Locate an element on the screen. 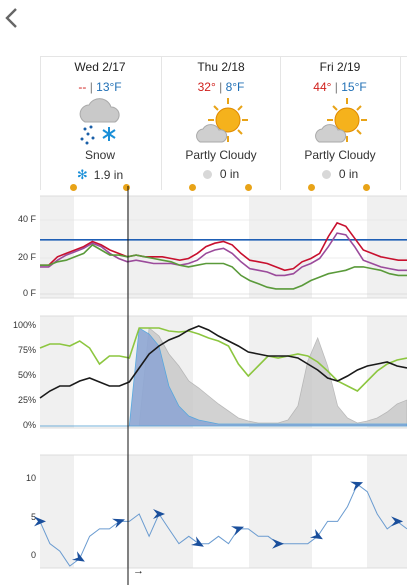  day-temps: 44° | 15°F is located at coordinates (340, 87).